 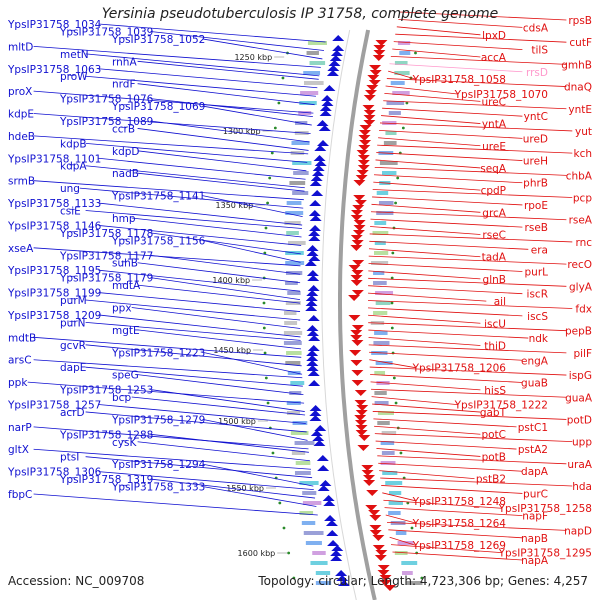 I want to click on gene-label-forward: YpsIP31758_1209, so click(x=54, y=316).